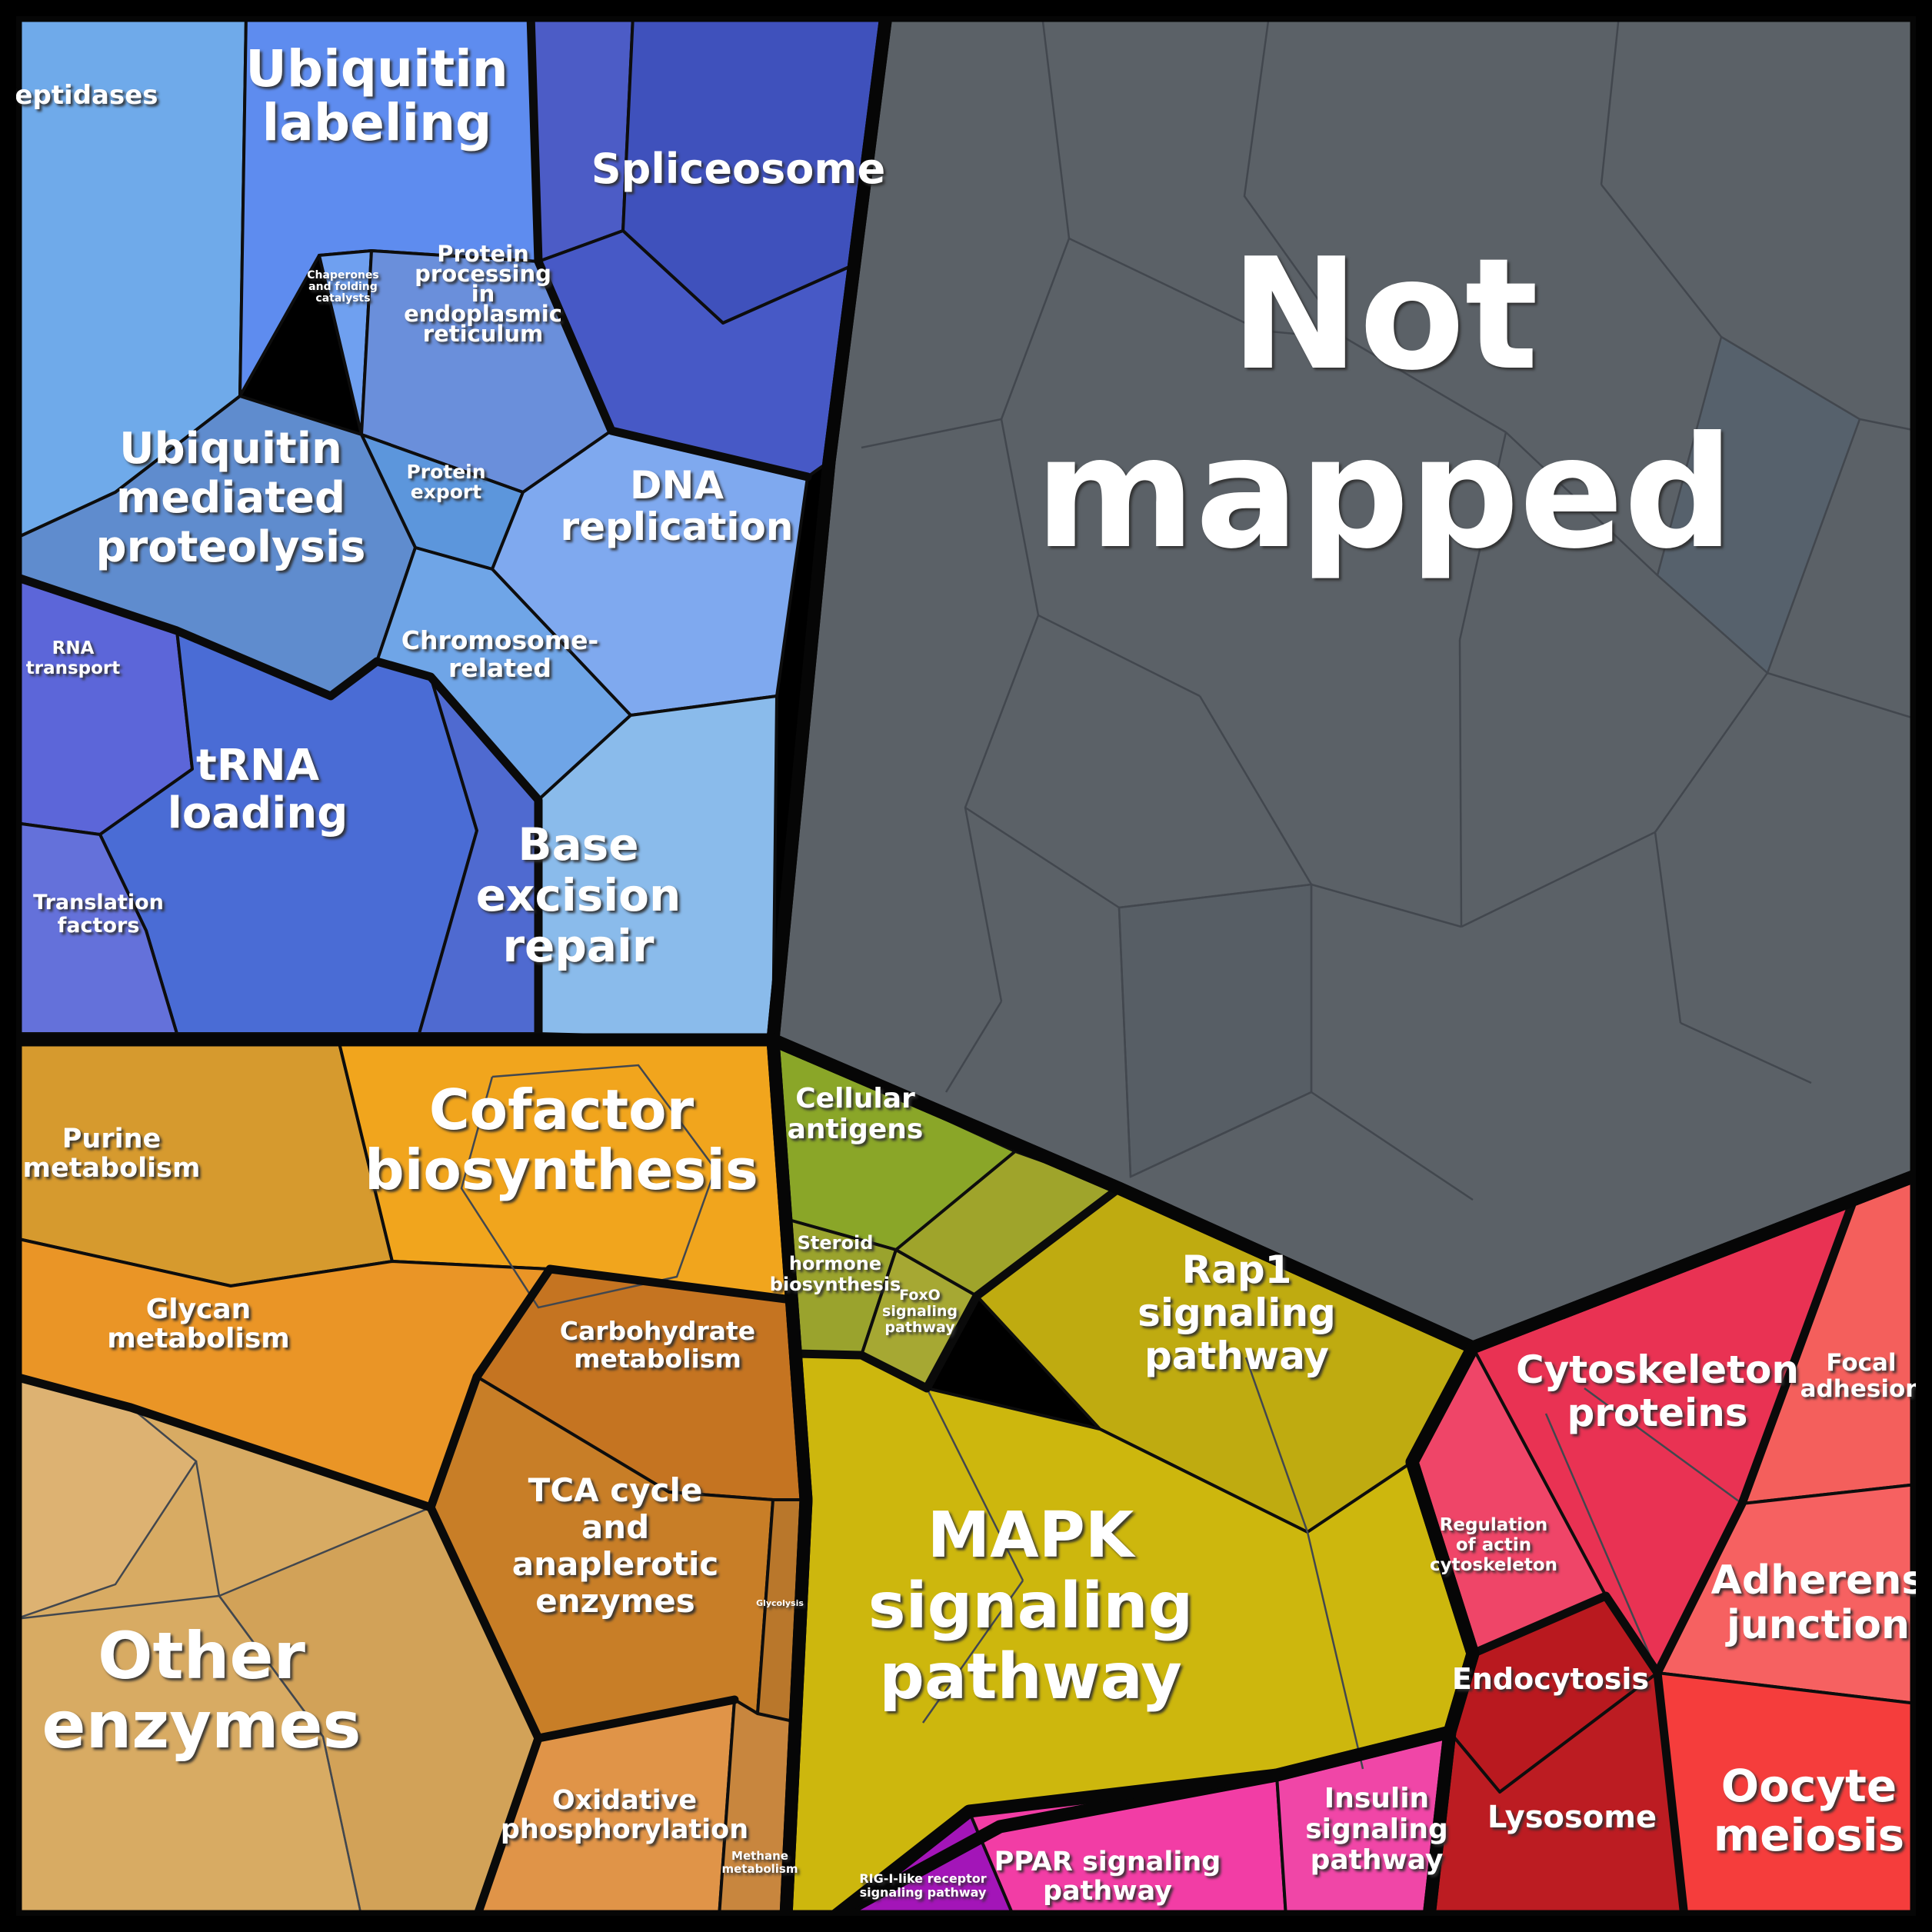  I want to click on peptidases-label: Peptidases, so click(79, 95).